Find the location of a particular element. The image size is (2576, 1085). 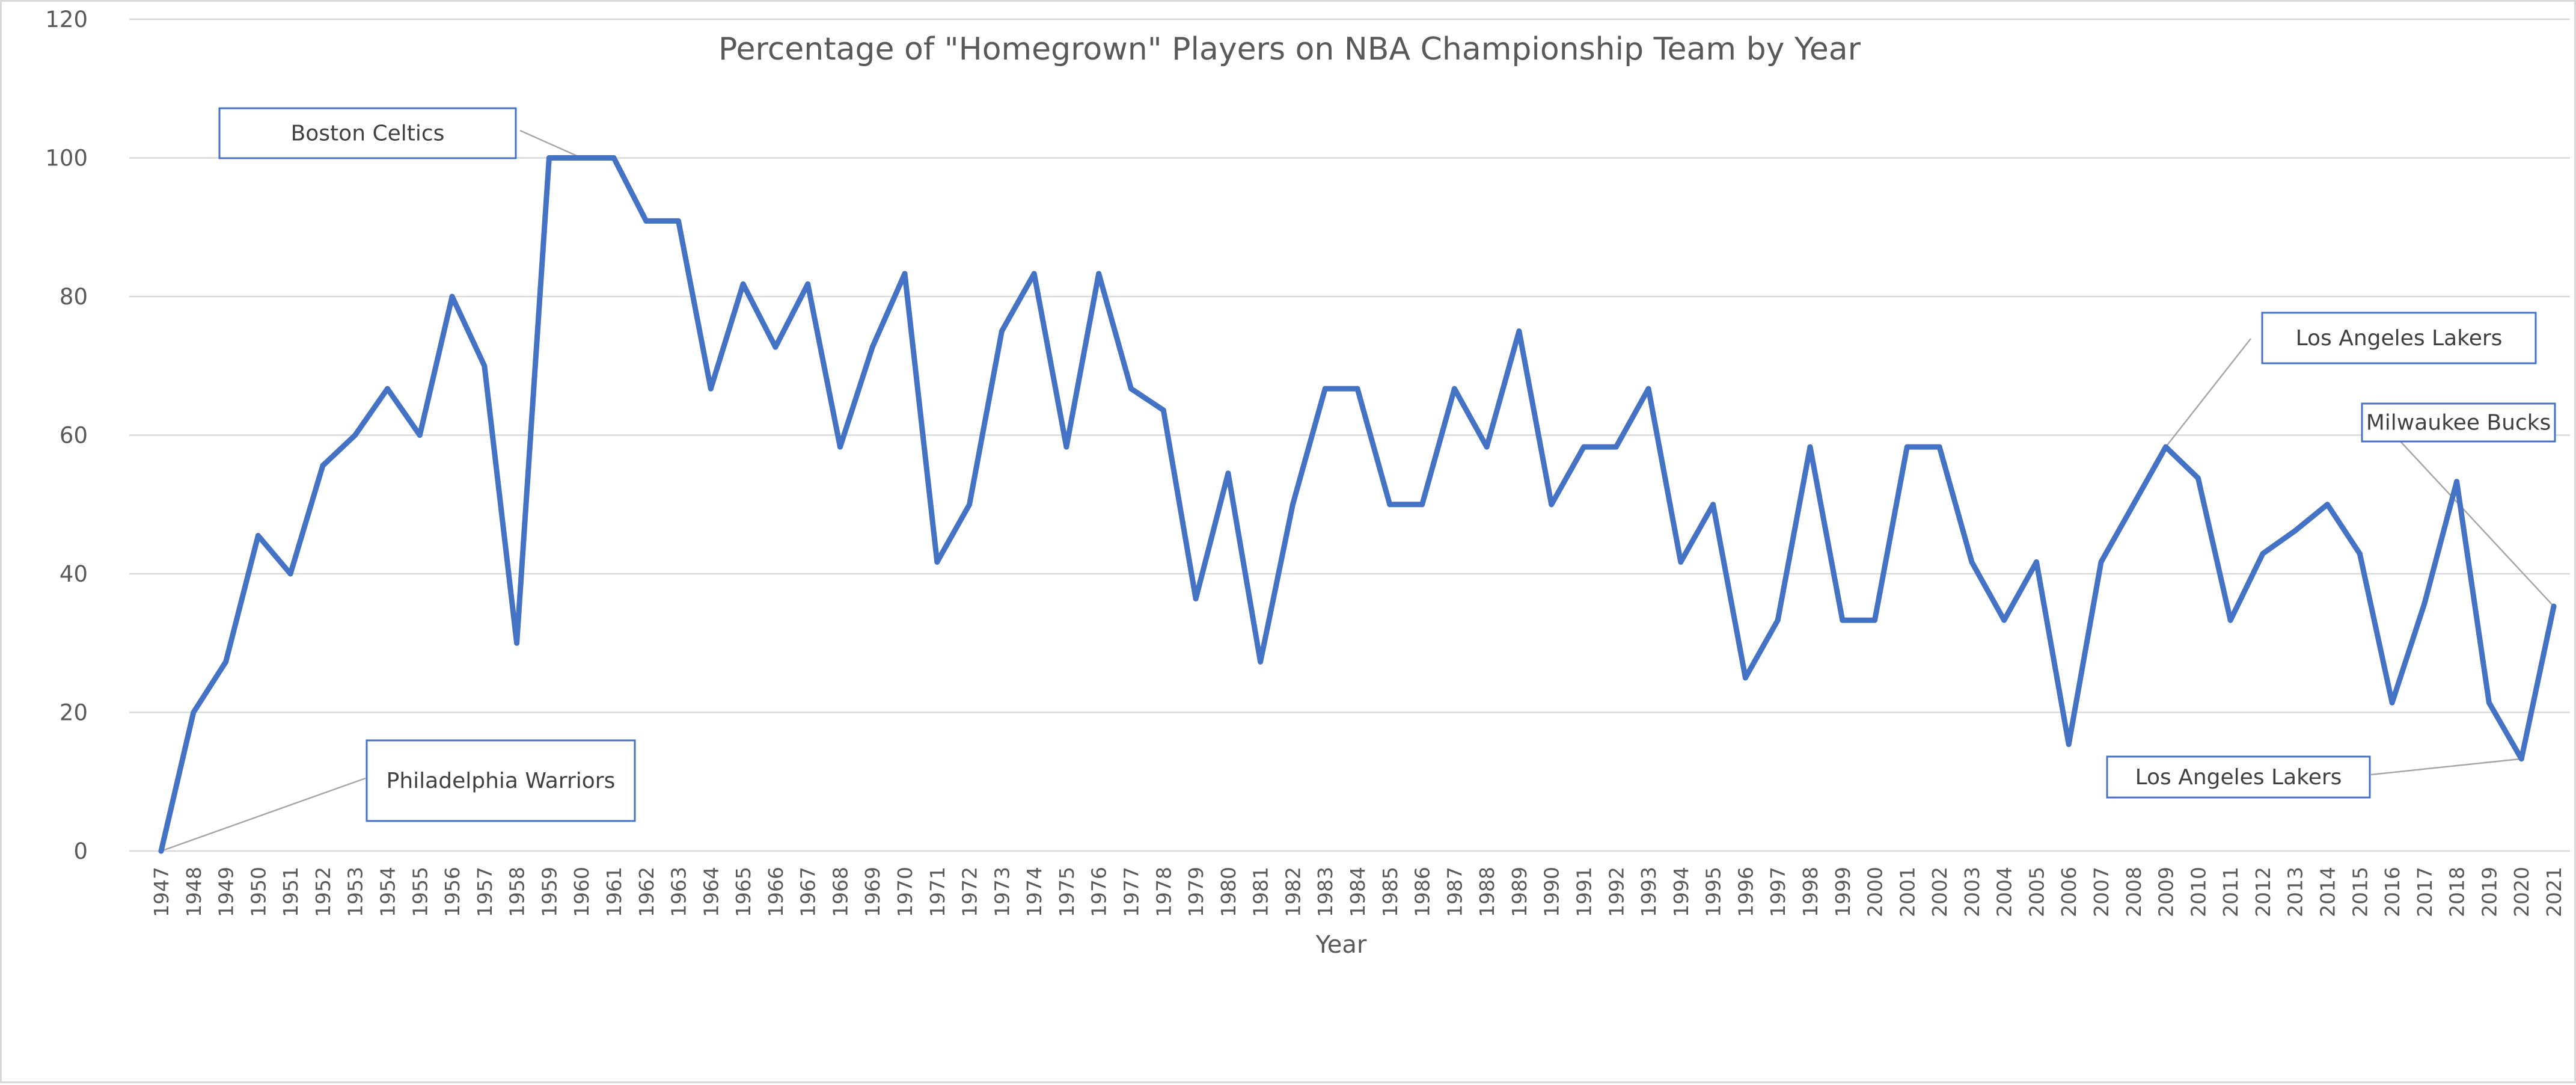

y-tick-label: 100 is located at coordinates (66, 158).